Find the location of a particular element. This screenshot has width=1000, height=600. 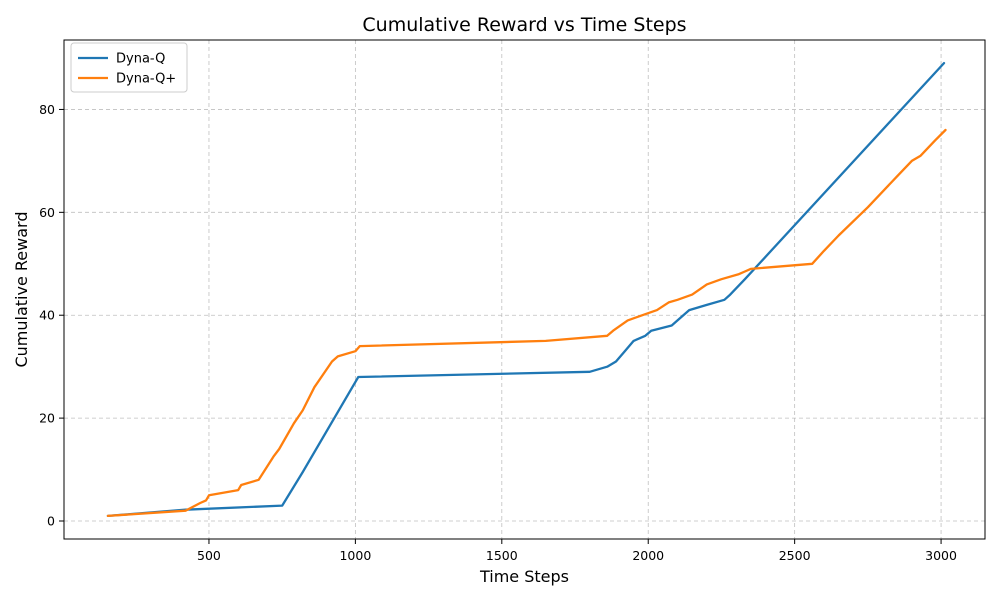

chart-title: Cumulative Reward vs Time Steps is located at coordinates (524, 25).